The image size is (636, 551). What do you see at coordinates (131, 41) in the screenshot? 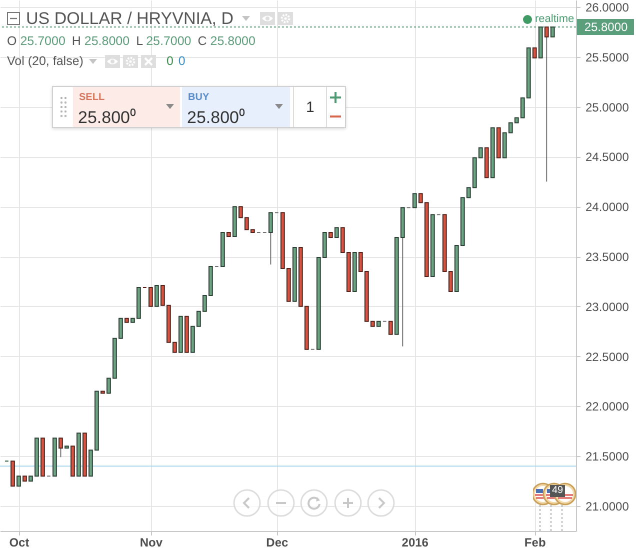
I see `text: O 25.7000 H 25.8000 L 25.7000 C 25.8000` at bounding box center [131, 41].